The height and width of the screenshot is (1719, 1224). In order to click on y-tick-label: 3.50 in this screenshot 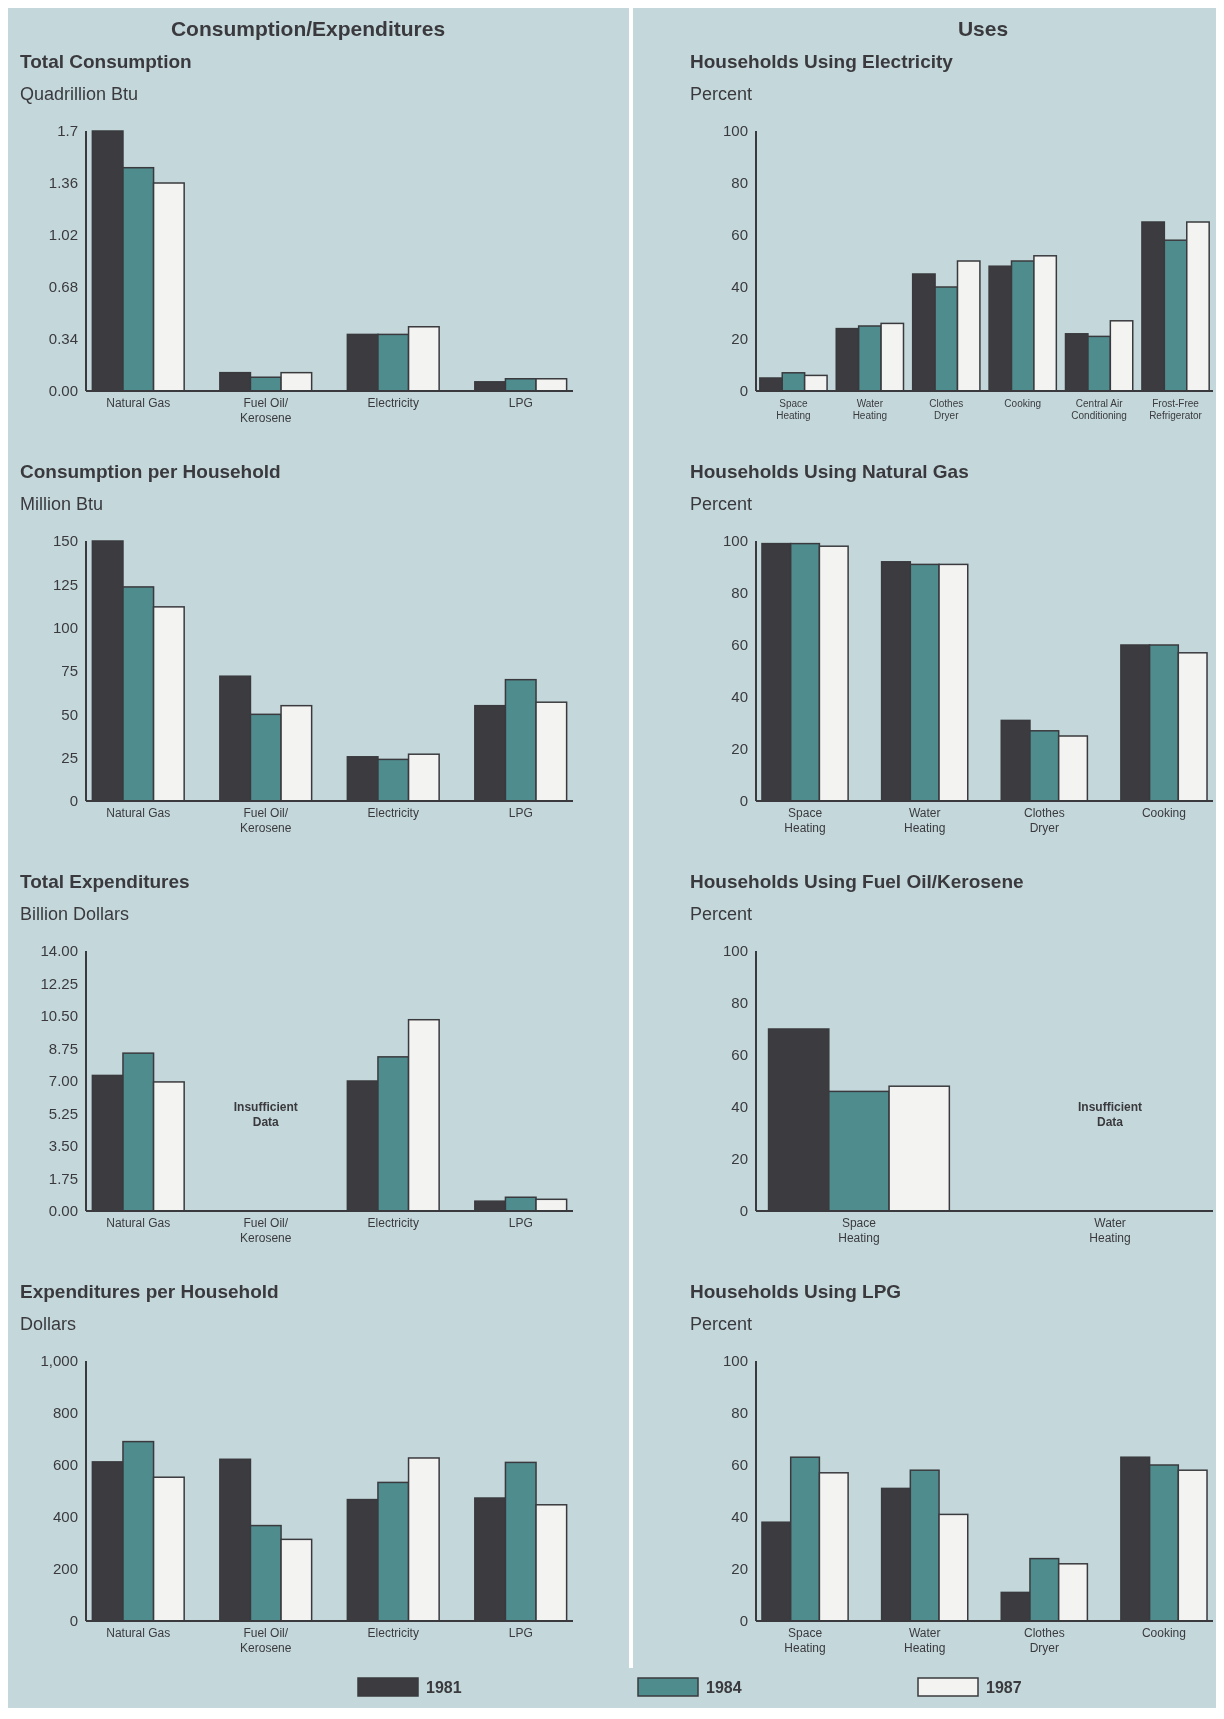, I will do `click(63, 1146)`.